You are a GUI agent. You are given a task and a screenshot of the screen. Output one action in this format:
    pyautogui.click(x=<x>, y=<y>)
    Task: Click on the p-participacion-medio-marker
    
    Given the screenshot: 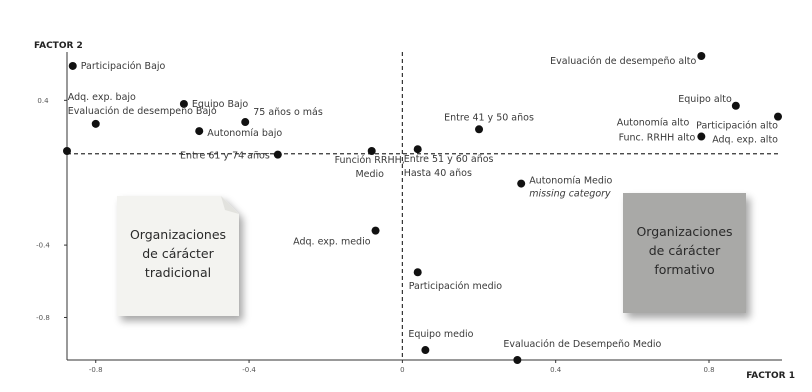 What is the action you would take?
    pyautogui.click(x=417, y=272)
    